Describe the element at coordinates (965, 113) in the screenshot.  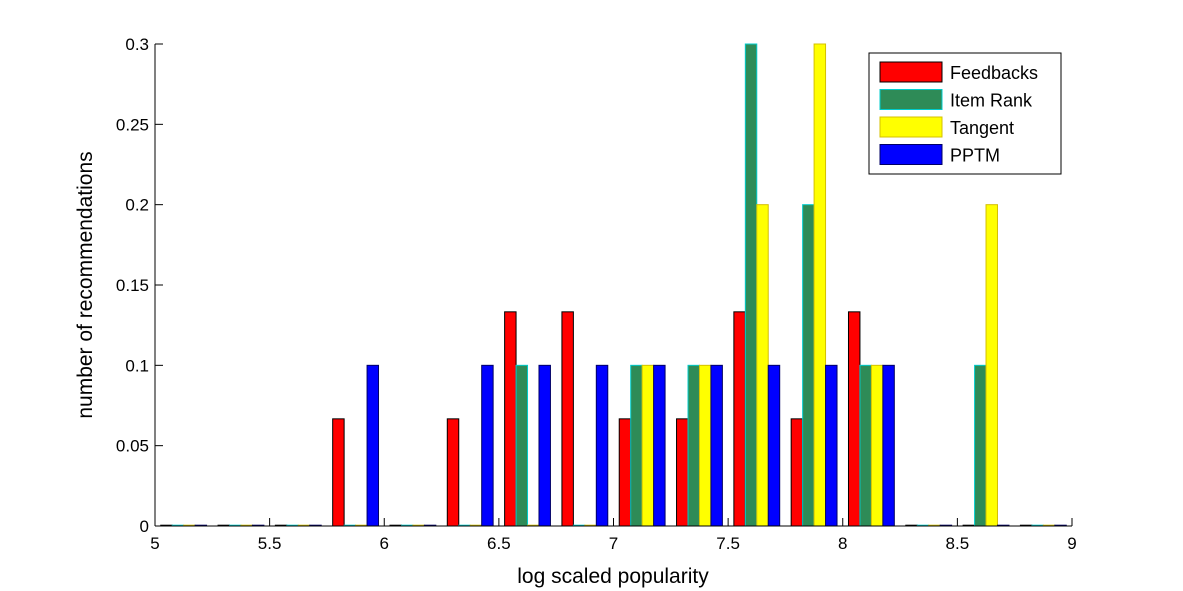
I see `legend: Feedbacks Item Rank Tangent PPTM` at that location.